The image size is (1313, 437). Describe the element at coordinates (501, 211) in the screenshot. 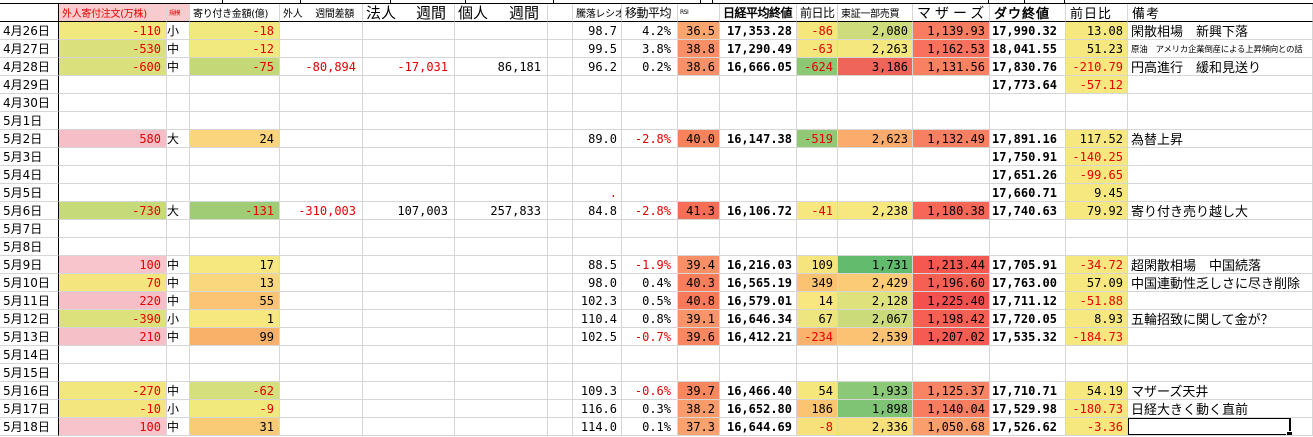

I see `individual-weekly-cell: 257,833` at that location.